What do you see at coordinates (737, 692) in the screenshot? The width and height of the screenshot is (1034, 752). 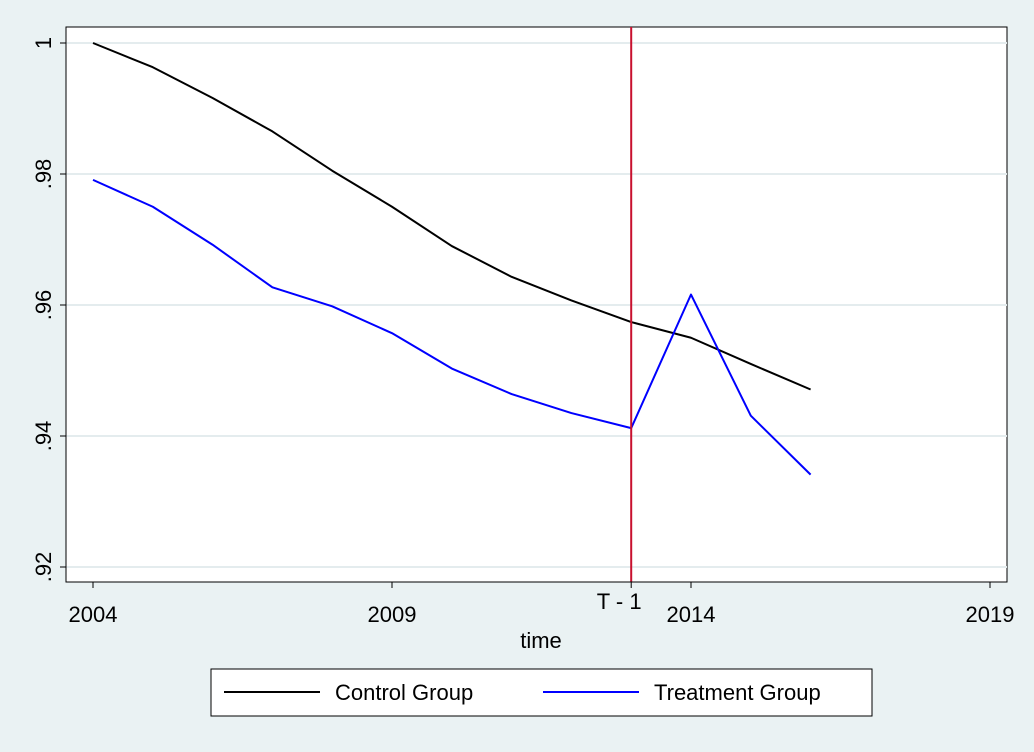 I see `legend-label-treatment: Treatment Group` at bounding box center [737, 692].